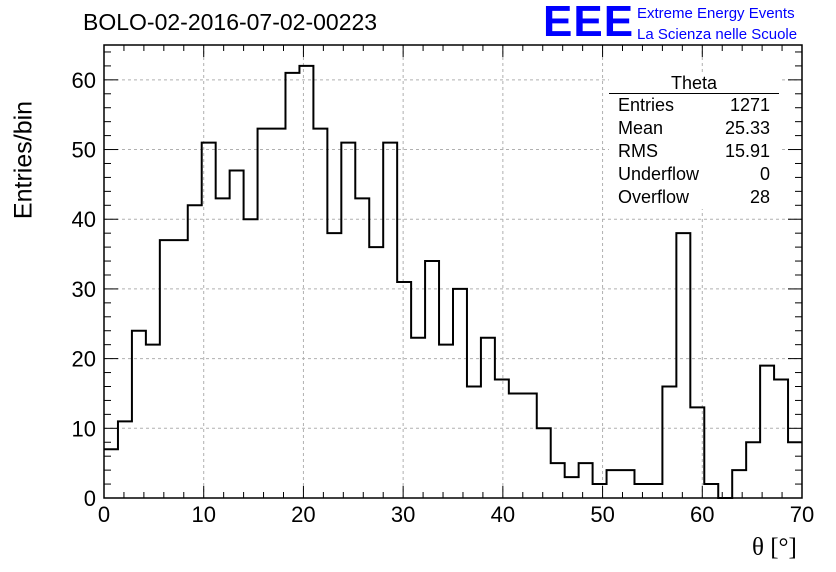  Describe the element at coordinates (104, 514) in the screenshot. I see `x-tick-label: 0` at that location.